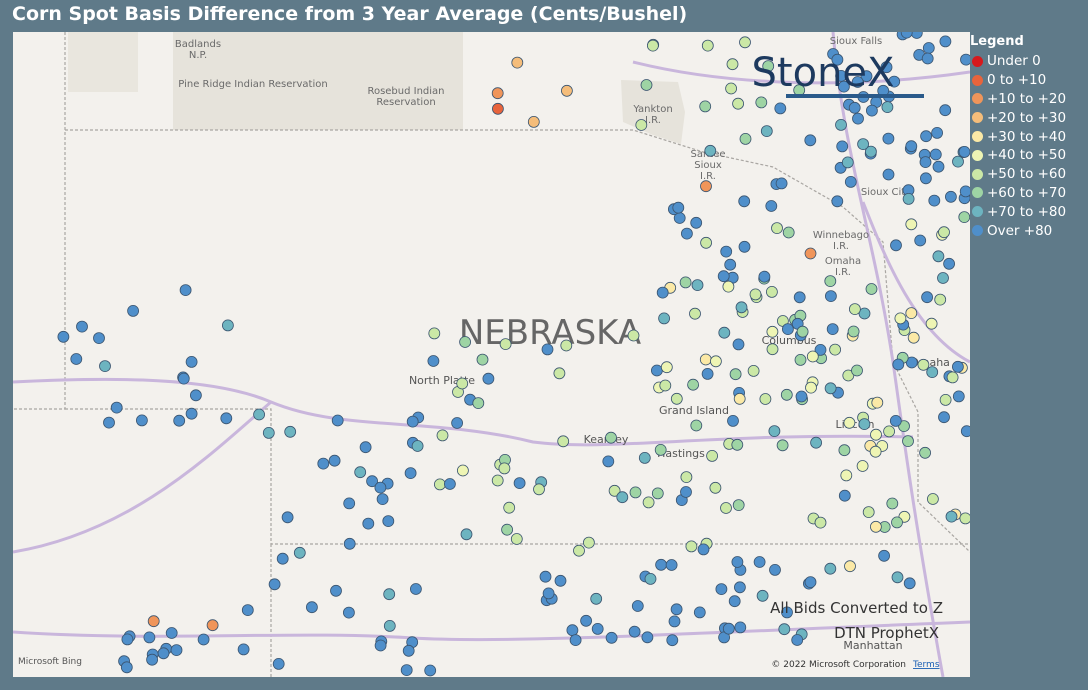  What do you see at coordinates (1029, 150) in the screenshot?
I see `legend-item: +40 to +50` at bounding box center [1029, 150].